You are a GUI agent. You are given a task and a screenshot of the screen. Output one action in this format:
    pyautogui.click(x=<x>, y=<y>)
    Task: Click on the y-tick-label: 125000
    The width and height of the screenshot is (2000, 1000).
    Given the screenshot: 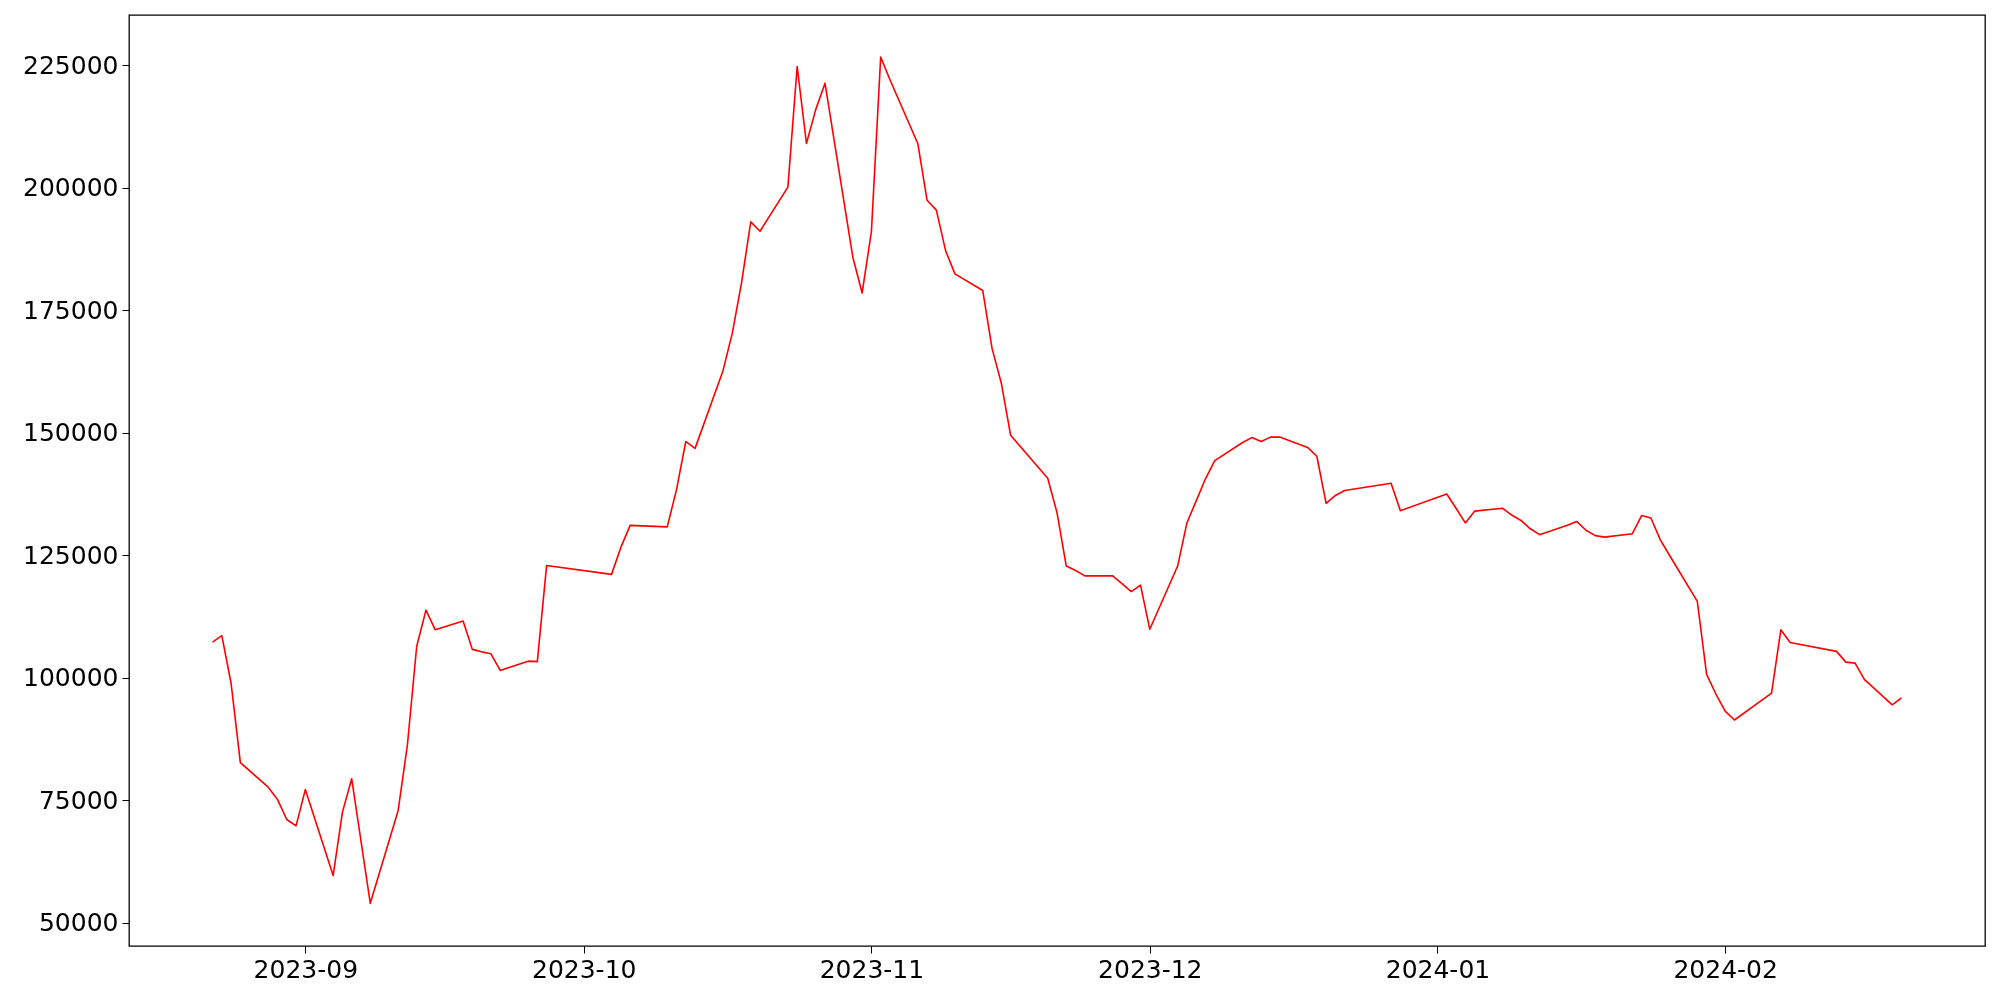 What is the action you would take?
    pyautogui.click(x=71, y=555)
    